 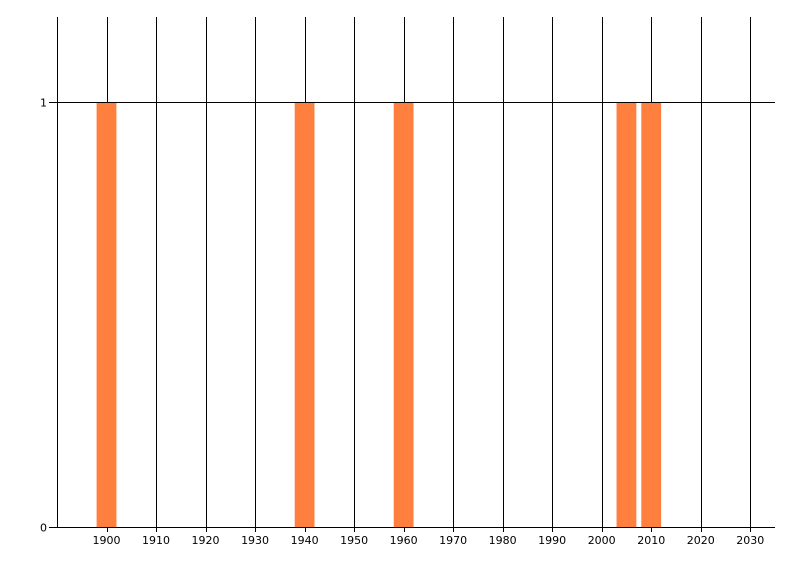 I want to click on y-tick-label: 1, so click(x=43, y=103).